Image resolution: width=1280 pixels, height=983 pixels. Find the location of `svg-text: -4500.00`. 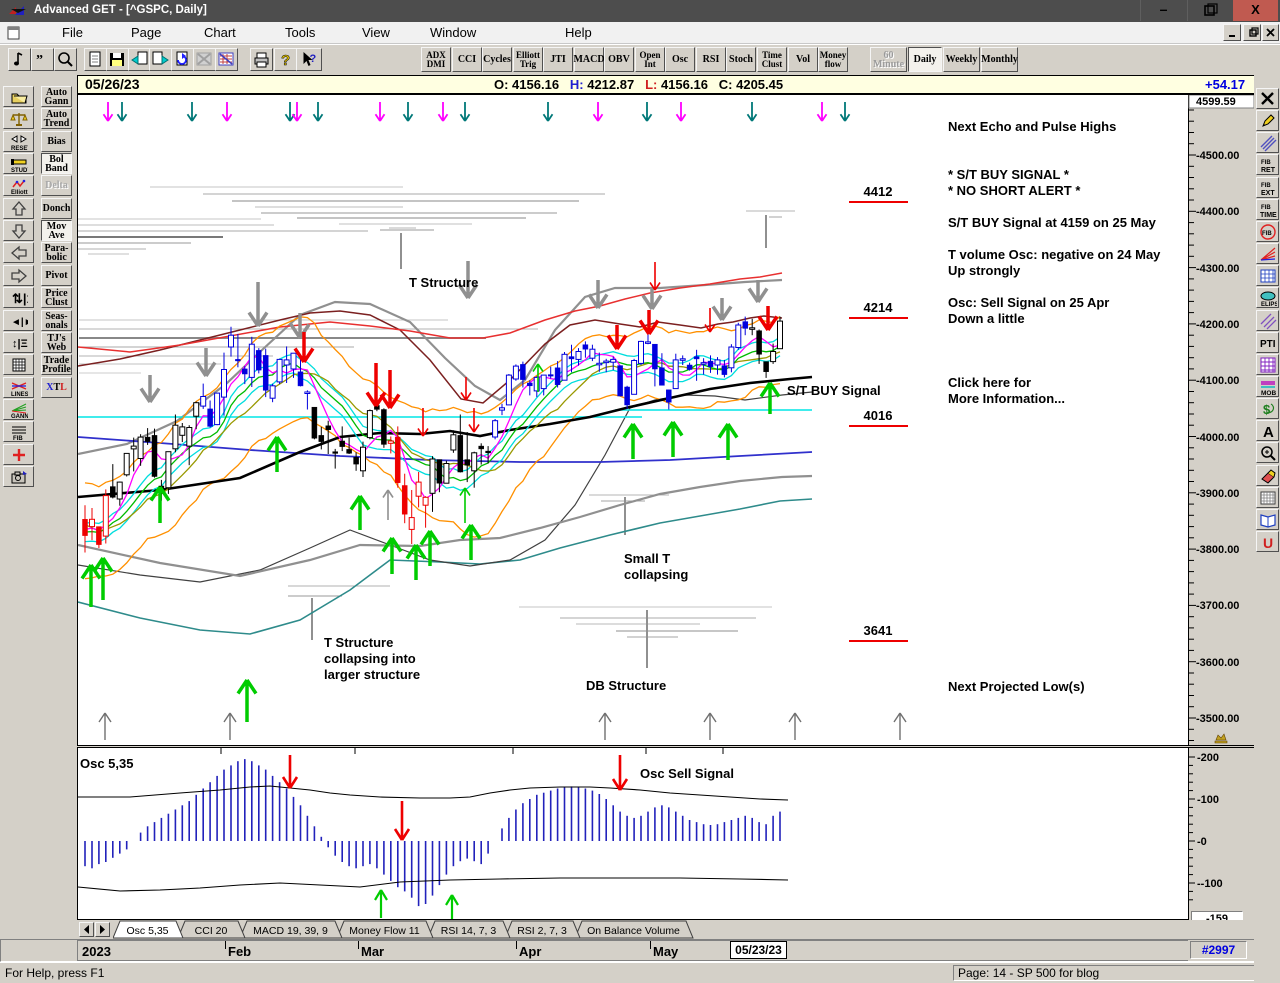

svg-text: -4500.00 is located at coordinates (1217, 156).